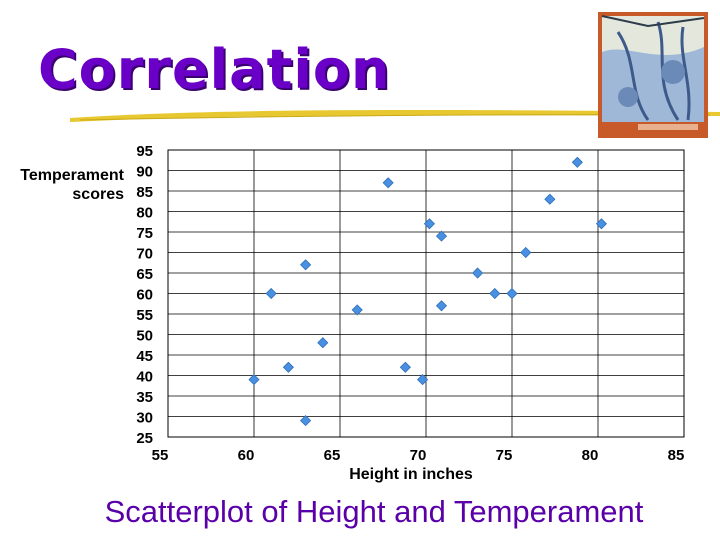 Image resolution: width=720 pixels, height=540 pixels. What do you see at coordinates (144, 377) in the screenshot?
I see `y-tick-label: 40` at bounding box center [144, 377].